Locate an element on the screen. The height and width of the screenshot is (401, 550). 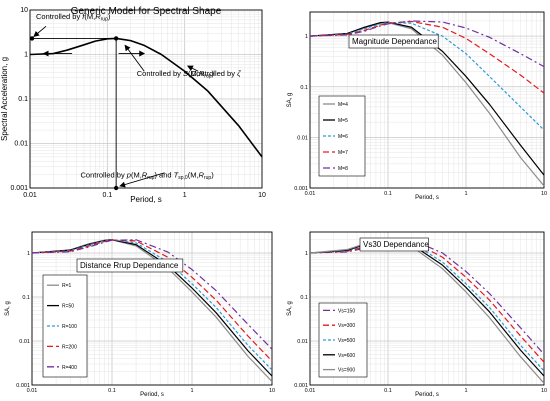
legend-label: M=8 is located at coordinates (343, 169).